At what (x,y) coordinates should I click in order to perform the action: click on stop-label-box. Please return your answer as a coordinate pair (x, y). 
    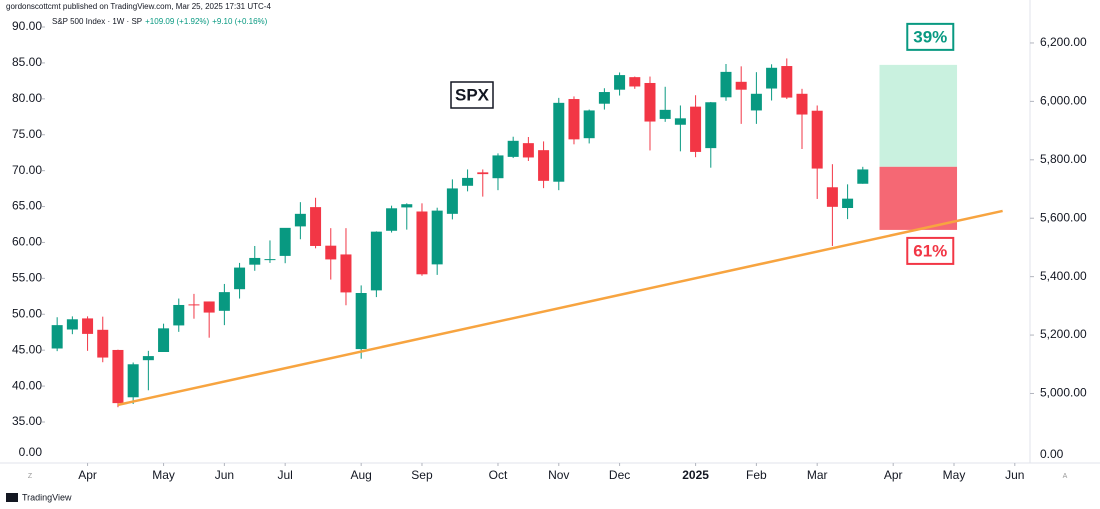
    Looking at the image, I should click on (930, 250).